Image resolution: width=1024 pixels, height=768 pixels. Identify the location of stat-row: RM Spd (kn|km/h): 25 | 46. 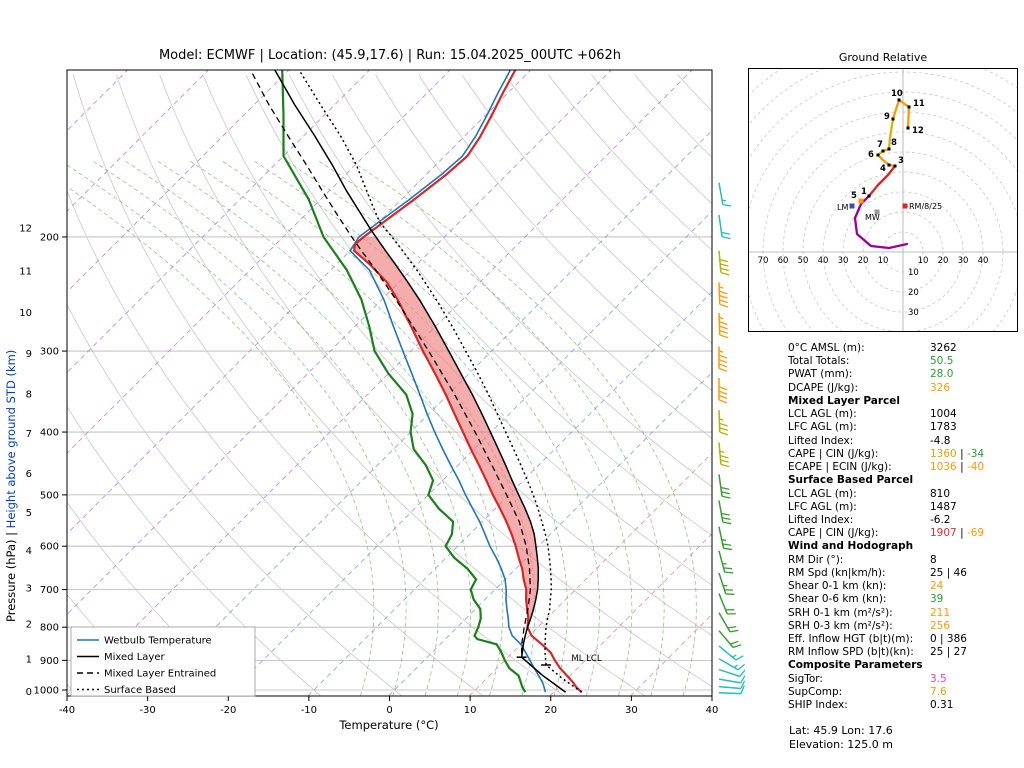
(905, 573).